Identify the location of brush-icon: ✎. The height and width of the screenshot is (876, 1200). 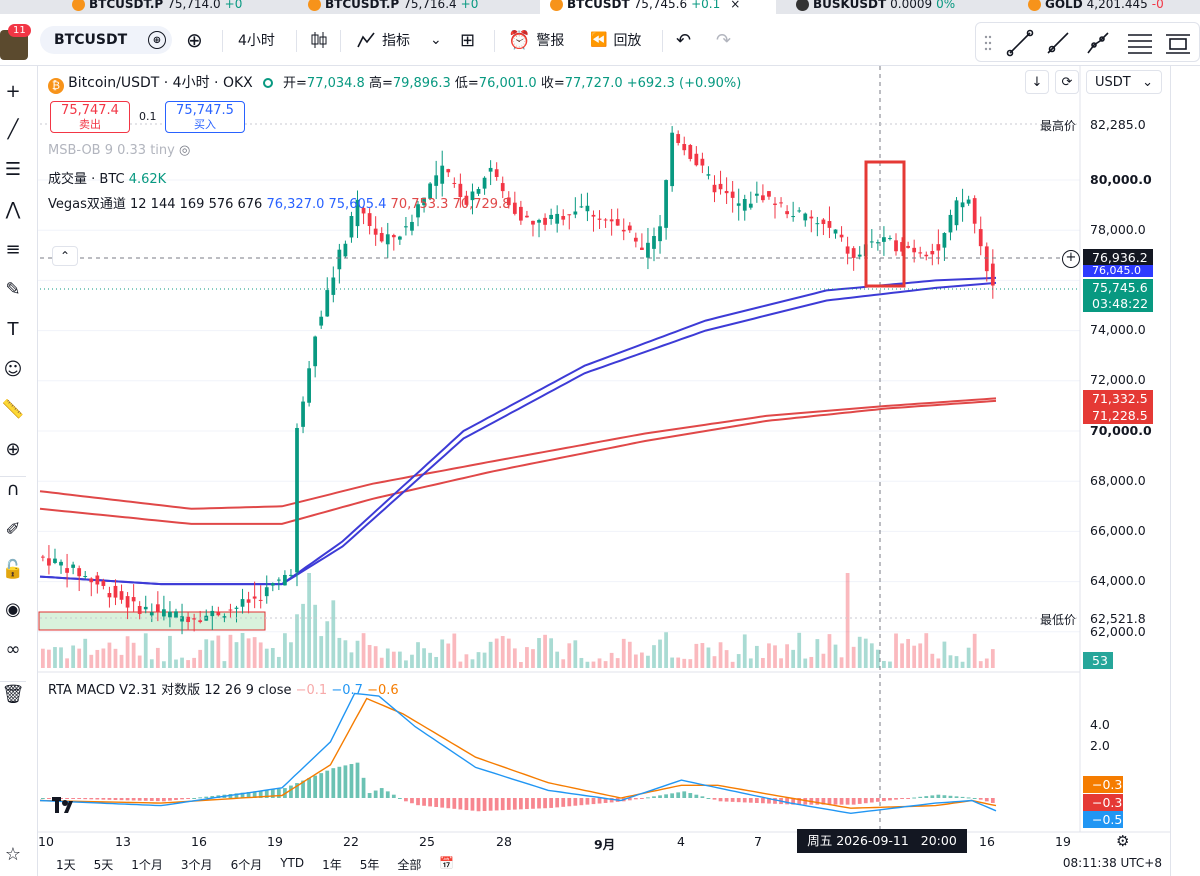
(13, 289).